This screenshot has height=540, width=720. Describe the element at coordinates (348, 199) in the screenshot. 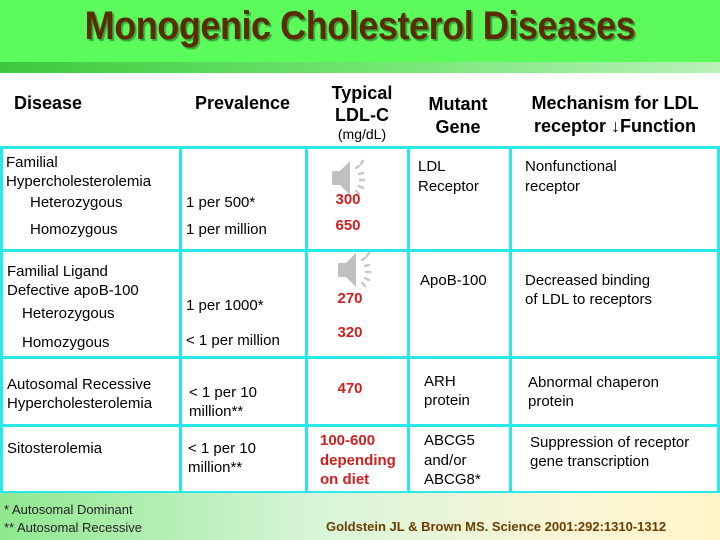

I see `row1-ldl1: 300` at that location.